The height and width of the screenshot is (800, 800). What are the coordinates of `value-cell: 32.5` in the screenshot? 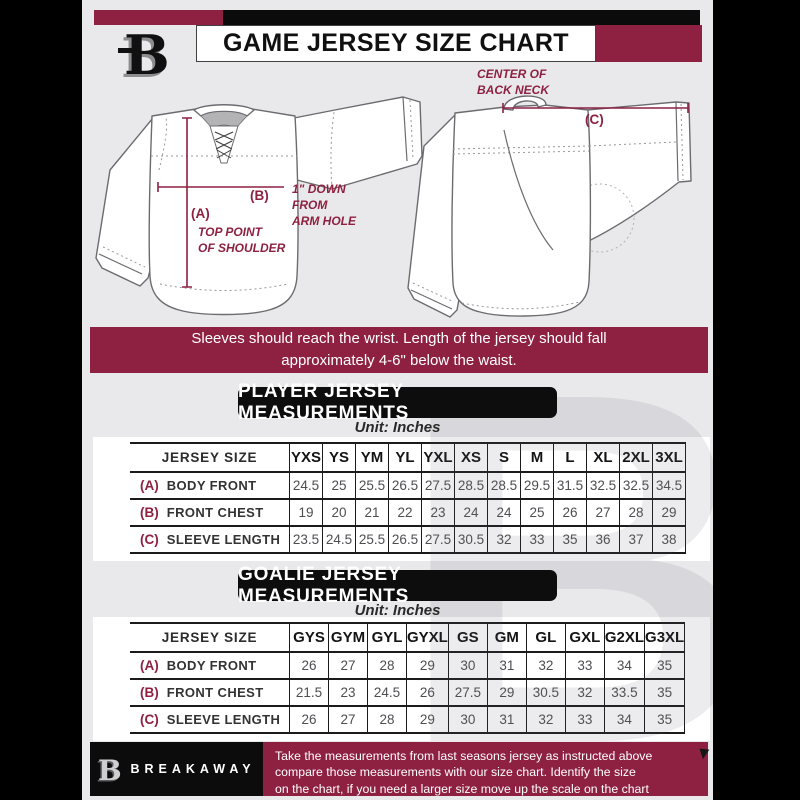 It's located at (636, 485).